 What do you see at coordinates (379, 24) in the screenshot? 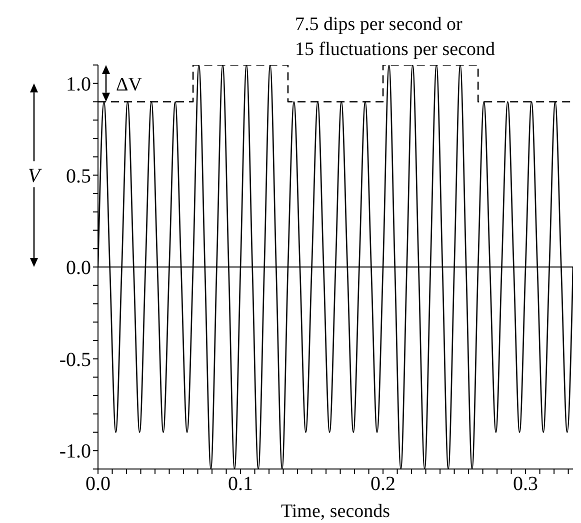
I see `text: 7.5 dips per second or` at bounding box center [379, 24].